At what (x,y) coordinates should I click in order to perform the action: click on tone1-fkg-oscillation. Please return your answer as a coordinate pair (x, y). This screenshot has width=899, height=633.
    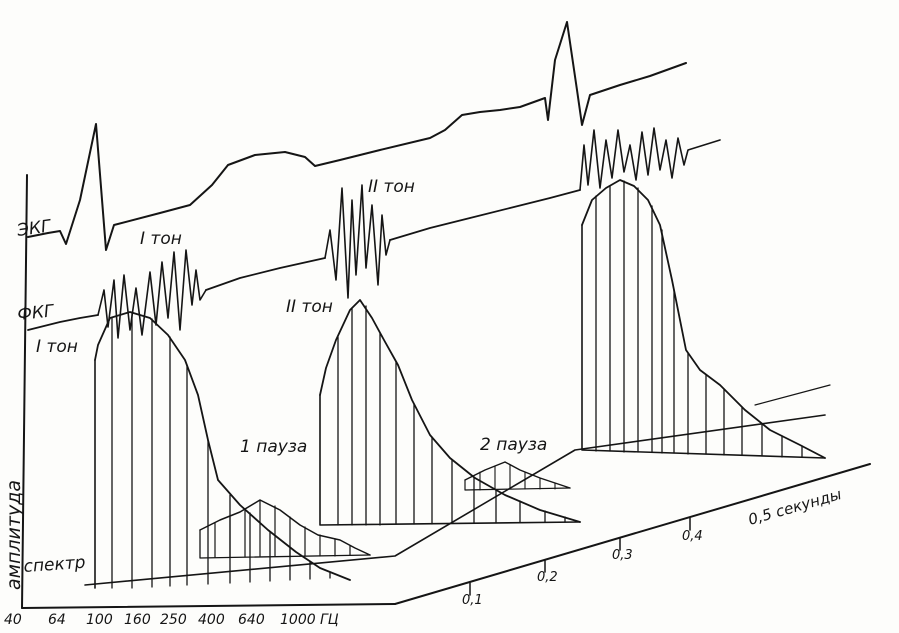
    Looking at the image, I should click on (152, 294).